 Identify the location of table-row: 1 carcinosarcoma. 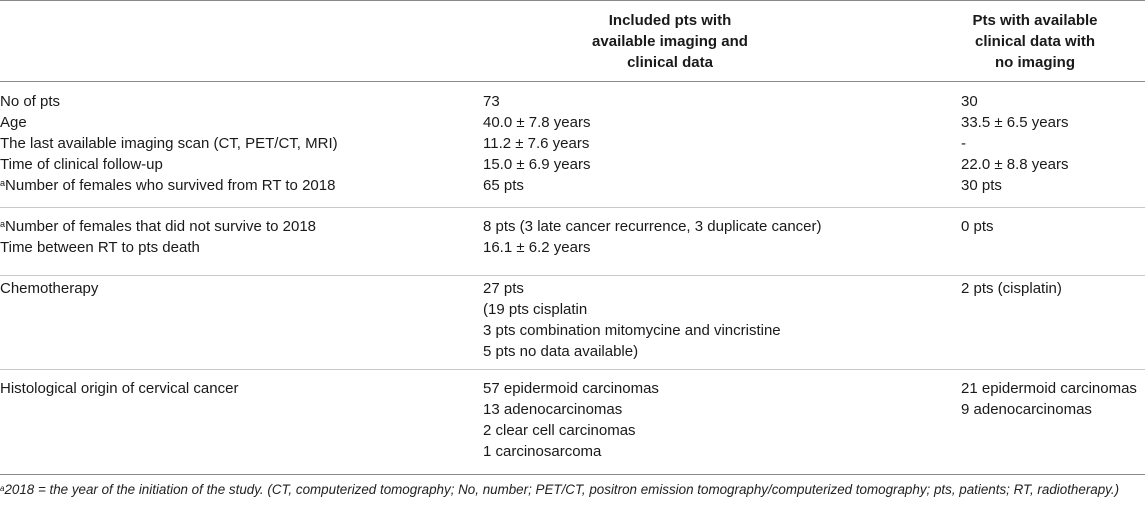
(572, 451).